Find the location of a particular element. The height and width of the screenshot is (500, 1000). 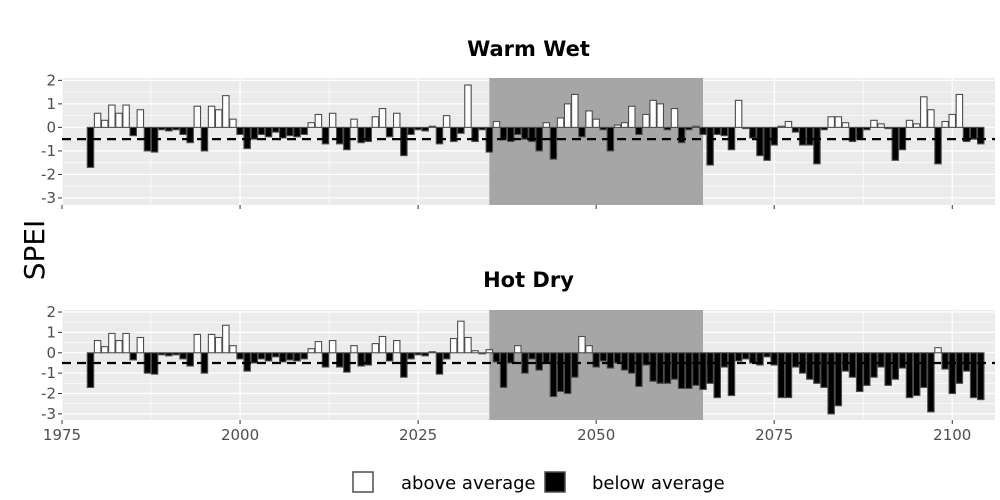

y-tick-label: 2 is located at coordinates (51, 312).